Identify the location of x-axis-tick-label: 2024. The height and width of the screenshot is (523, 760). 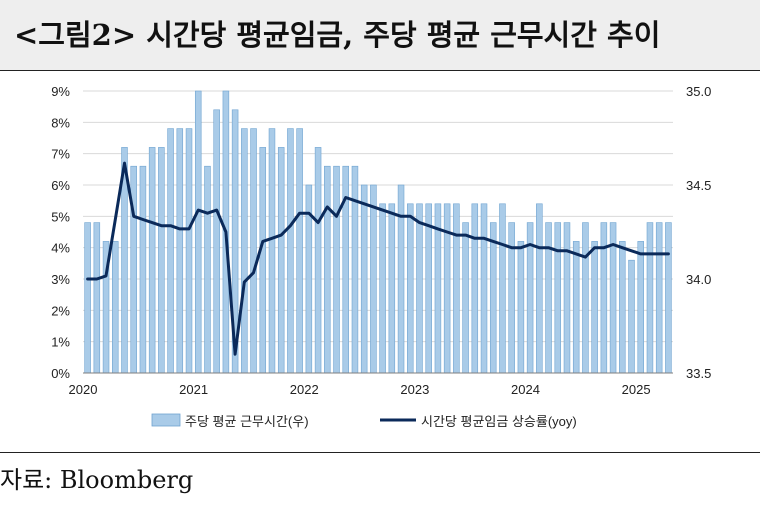
(525, 389).